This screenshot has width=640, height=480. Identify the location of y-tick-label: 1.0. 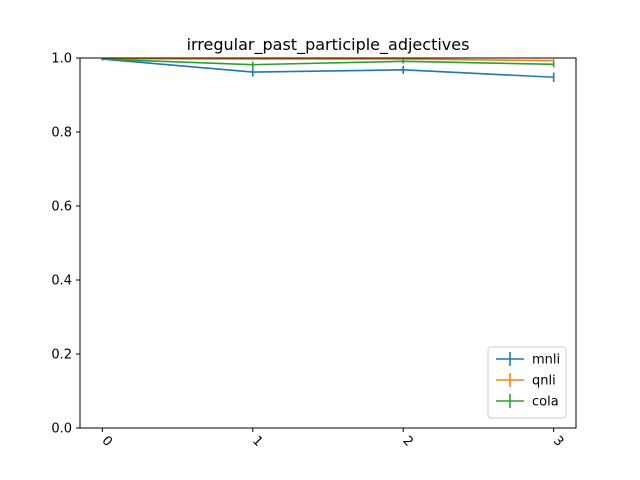
(61, 59).